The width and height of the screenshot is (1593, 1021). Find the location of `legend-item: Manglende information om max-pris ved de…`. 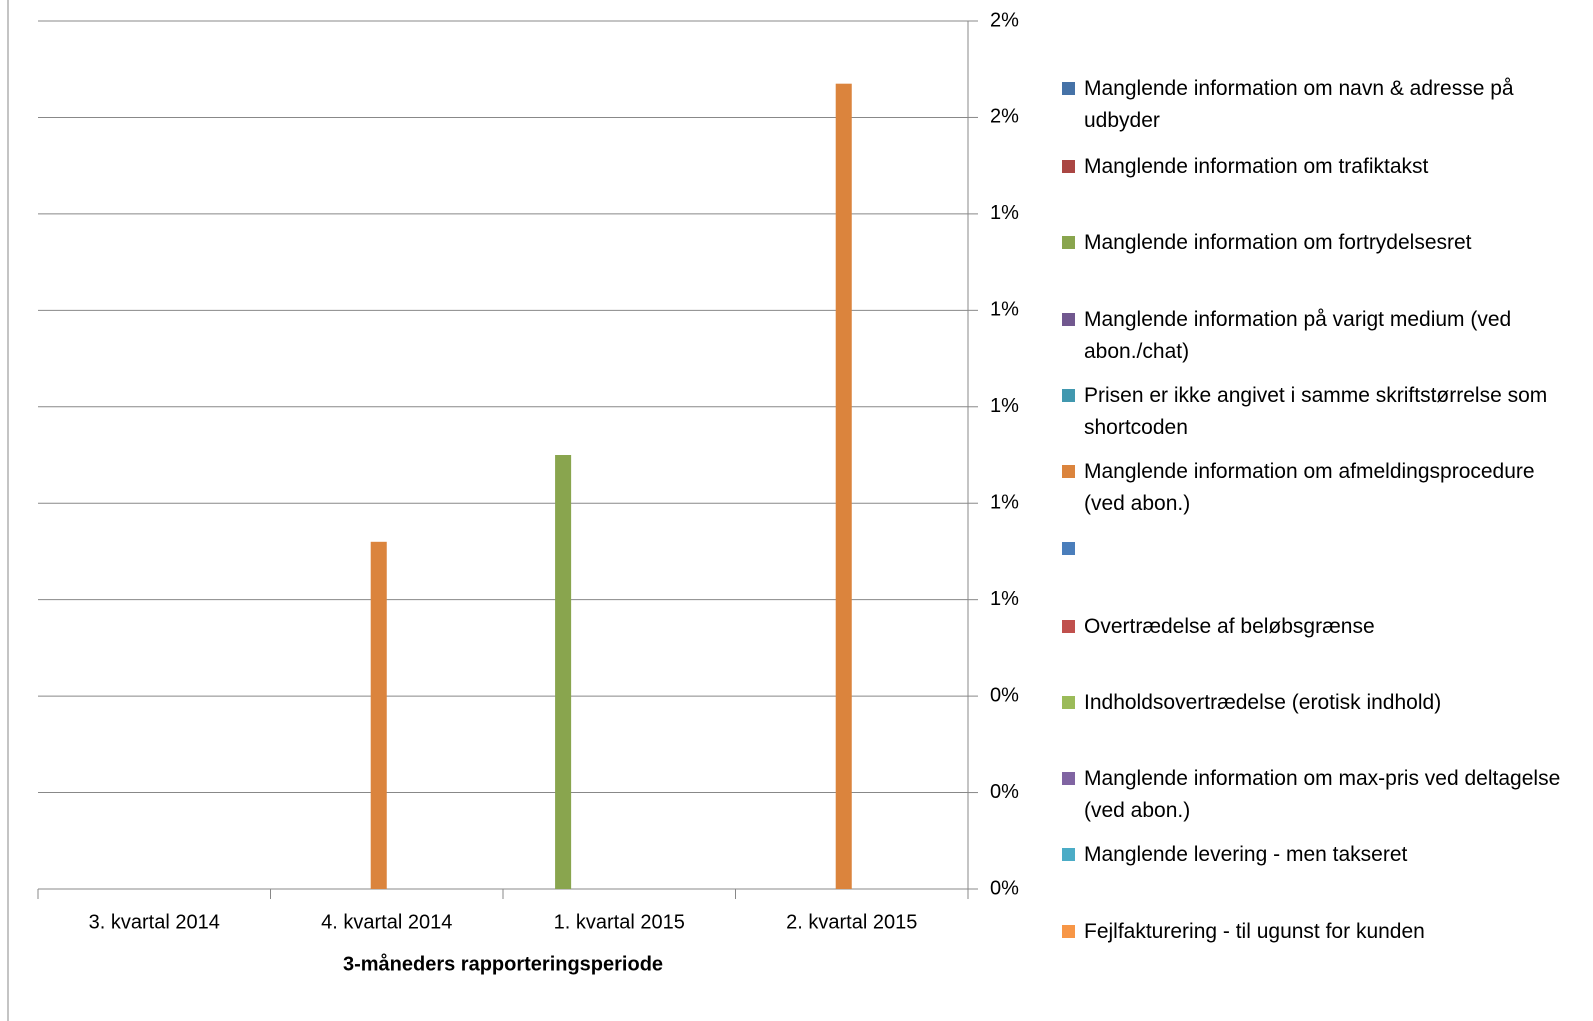

legend-item: Manglende information om max-pris ved de… is located at coordinates (1312, 795).